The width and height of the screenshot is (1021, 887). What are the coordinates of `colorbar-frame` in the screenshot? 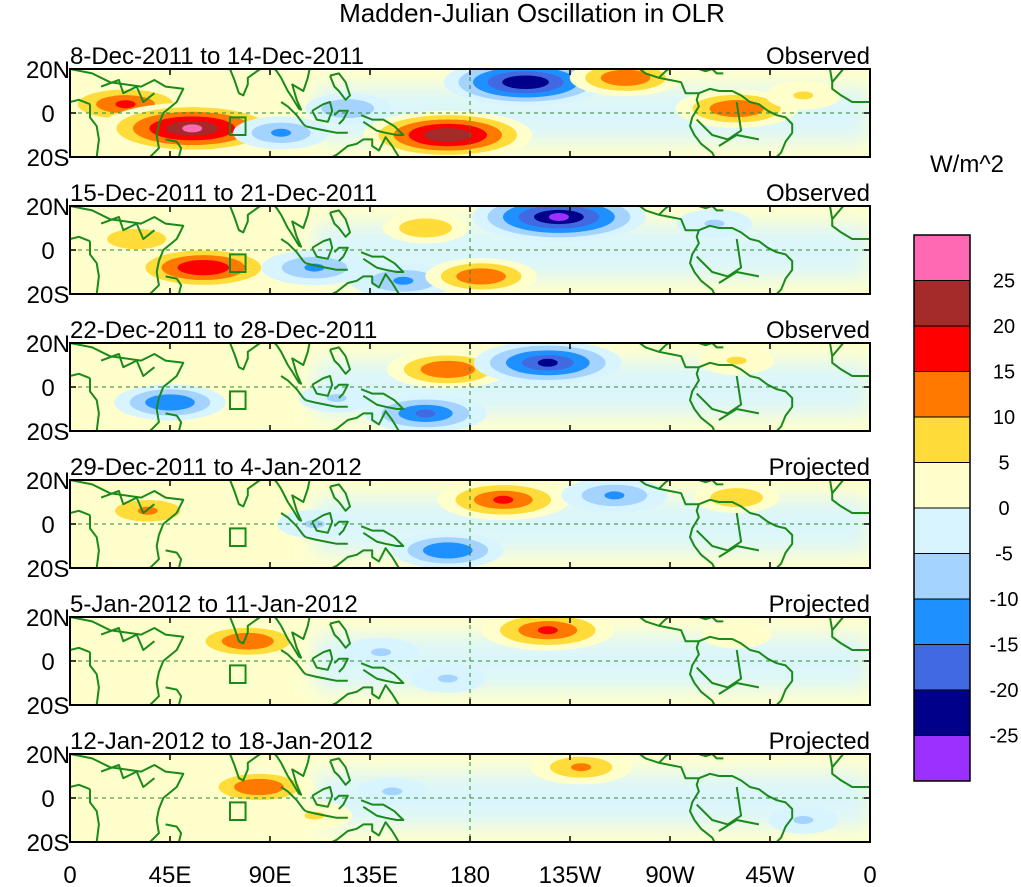 It's located at (942, 508).